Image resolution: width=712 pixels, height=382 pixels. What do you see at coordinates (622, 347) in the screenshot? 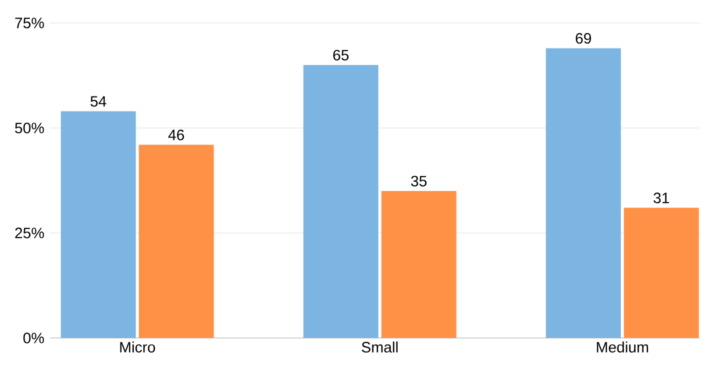
I see `x-tick-label: Medium` at bounding box center [622, 347].